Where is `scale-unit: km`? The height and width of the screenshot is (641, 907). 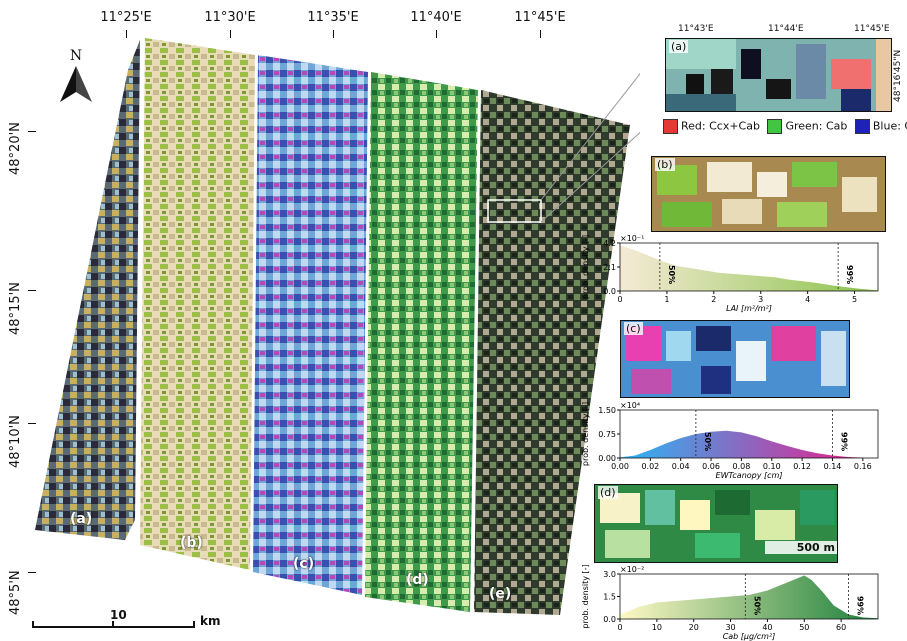 scale-unit: km is located at coordinates (210, 621).